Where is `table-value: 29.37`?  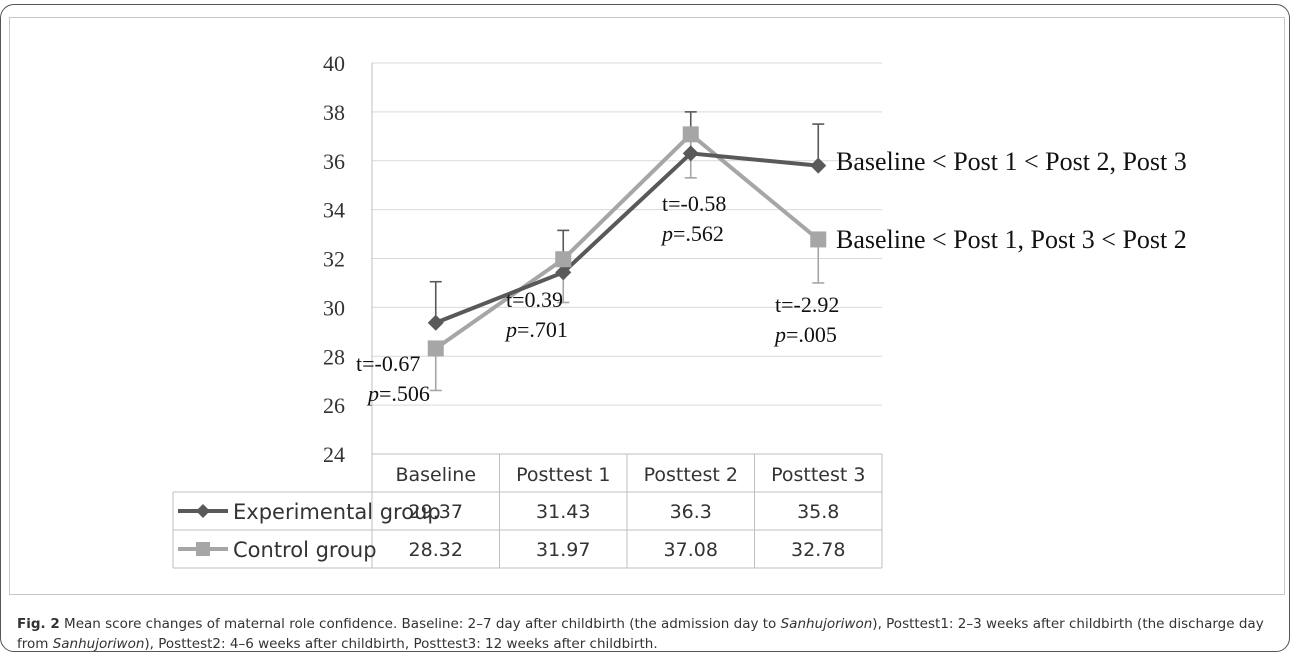 table-value: 29.37 is located at coordinates (436, 512).